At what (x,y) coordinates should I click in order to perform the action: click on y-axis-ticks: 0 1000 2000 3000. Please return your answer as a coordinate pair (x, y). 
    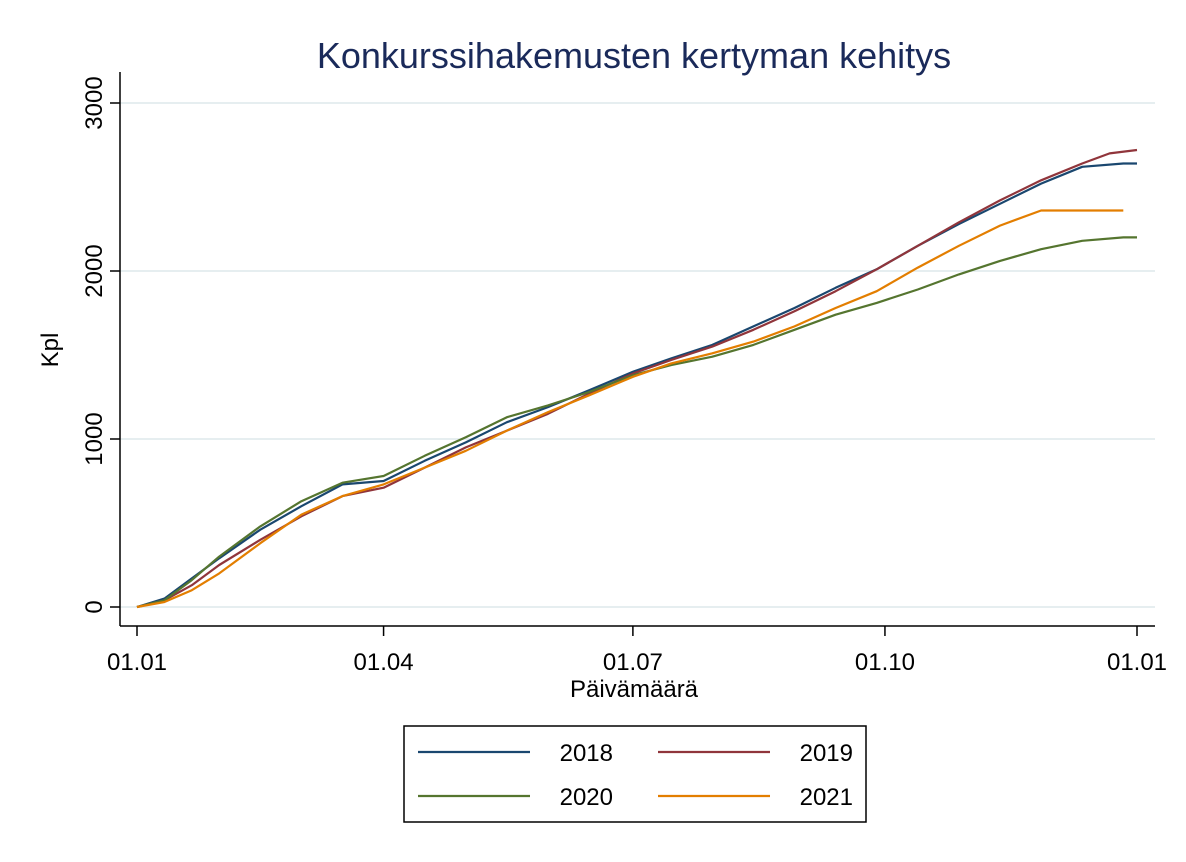
    Looking at the image, I should click on (100, 345).